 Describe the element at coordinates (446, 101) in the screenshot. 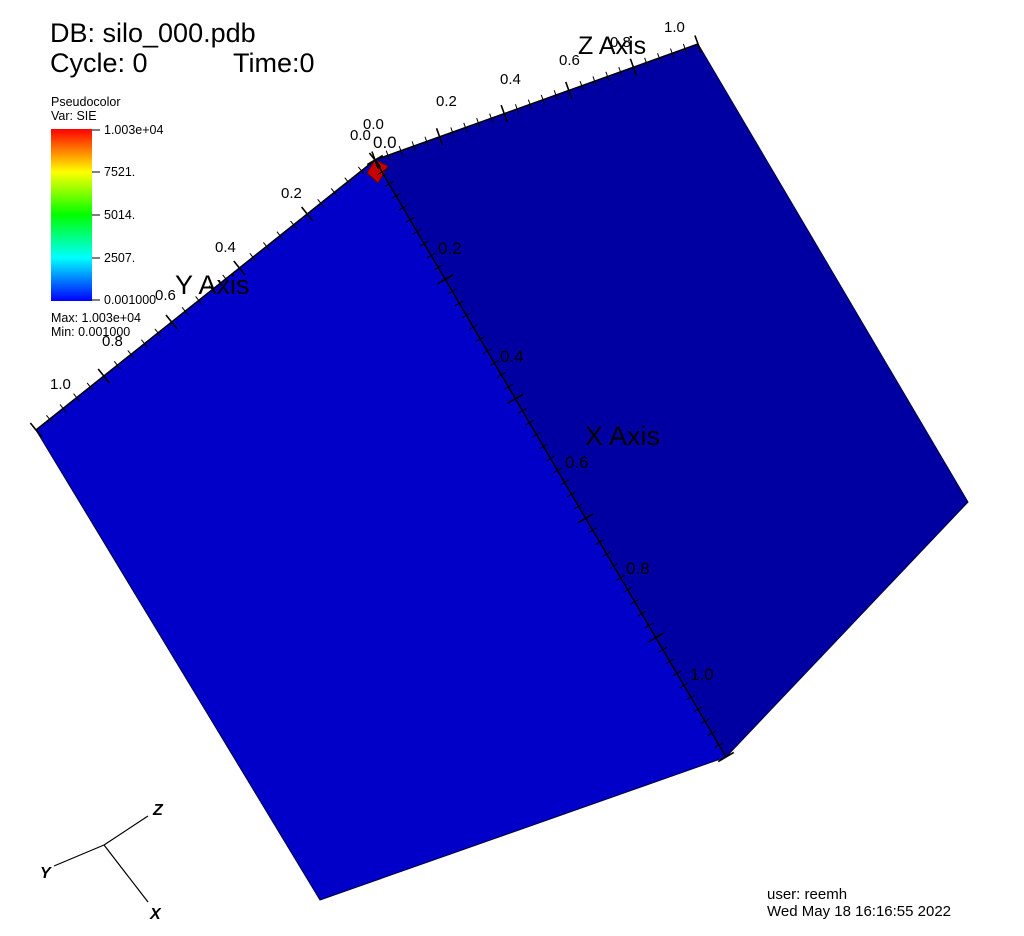

I see `z-tick-label: 0.2` at that location.